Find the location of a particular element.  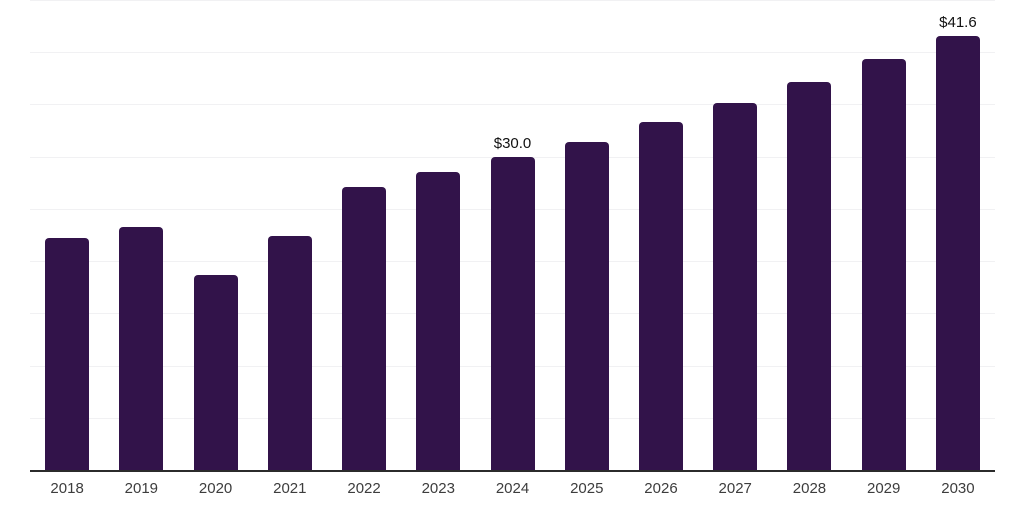

x-tick-label: 2021 is located at coordinates (290, 488).